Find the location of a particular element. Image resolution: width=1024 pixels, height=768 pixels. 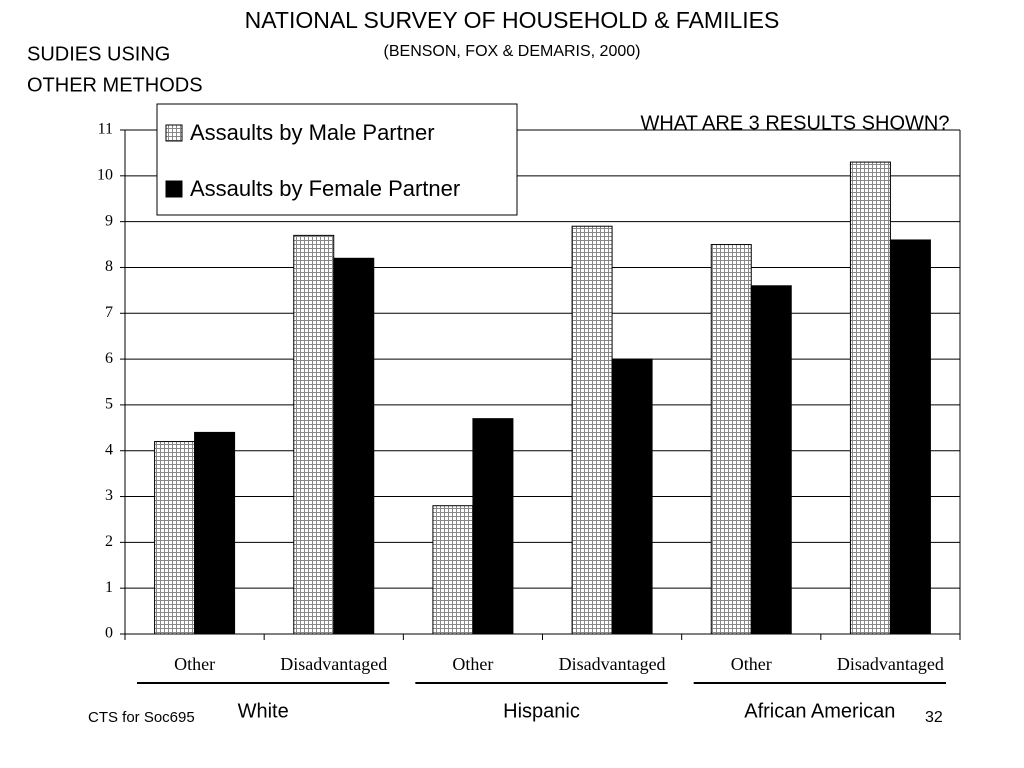

y-tick-label: 2 is located at coordinates (109, 541).